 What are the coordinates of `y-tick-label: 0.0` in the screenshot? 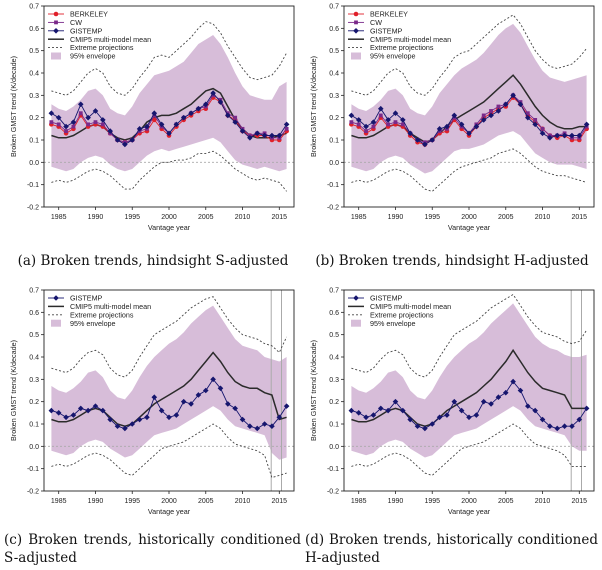 It's located at (334, 447).